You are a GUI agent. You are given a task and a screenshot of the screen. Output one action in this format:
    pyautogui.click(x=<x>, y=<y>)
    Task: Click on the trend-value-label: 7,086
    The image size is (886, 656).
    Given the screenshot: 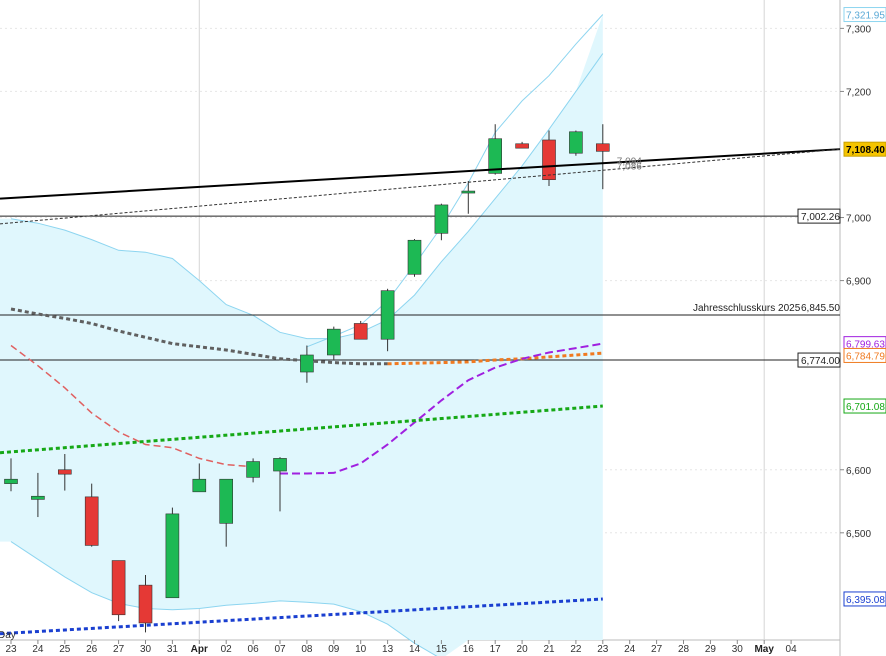 What is the action you would take?
    pyautogui.click(x=629, y=166)
    